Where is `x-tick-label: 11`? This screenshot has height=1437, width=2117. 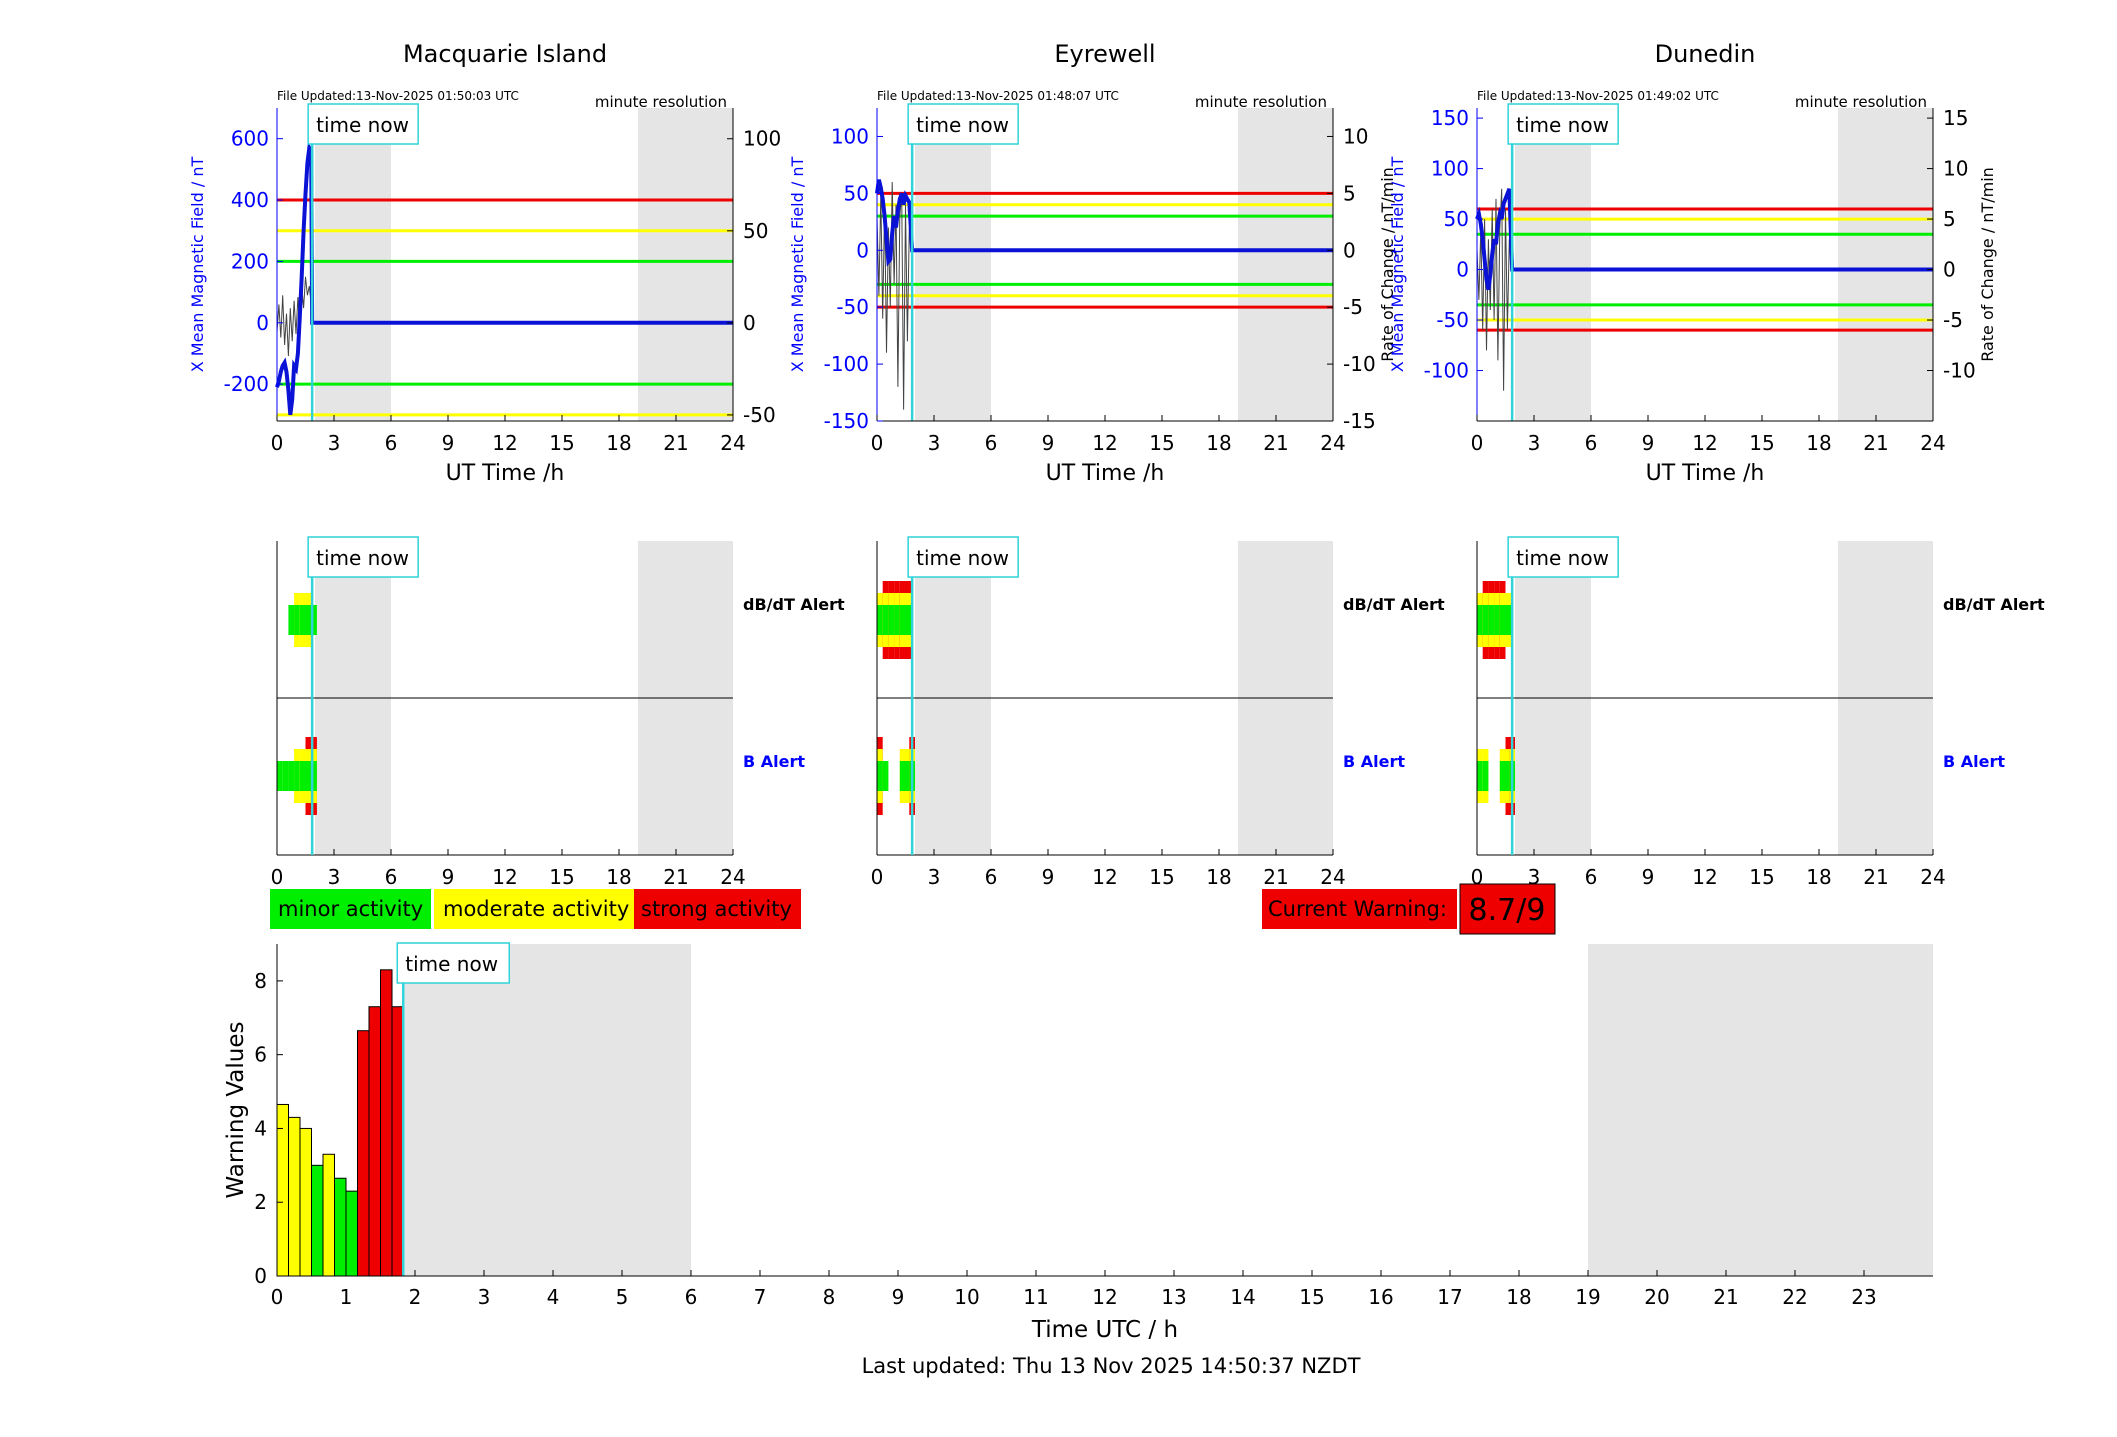
x-tick-label: 11 is located at coordinates (1035, 1297).